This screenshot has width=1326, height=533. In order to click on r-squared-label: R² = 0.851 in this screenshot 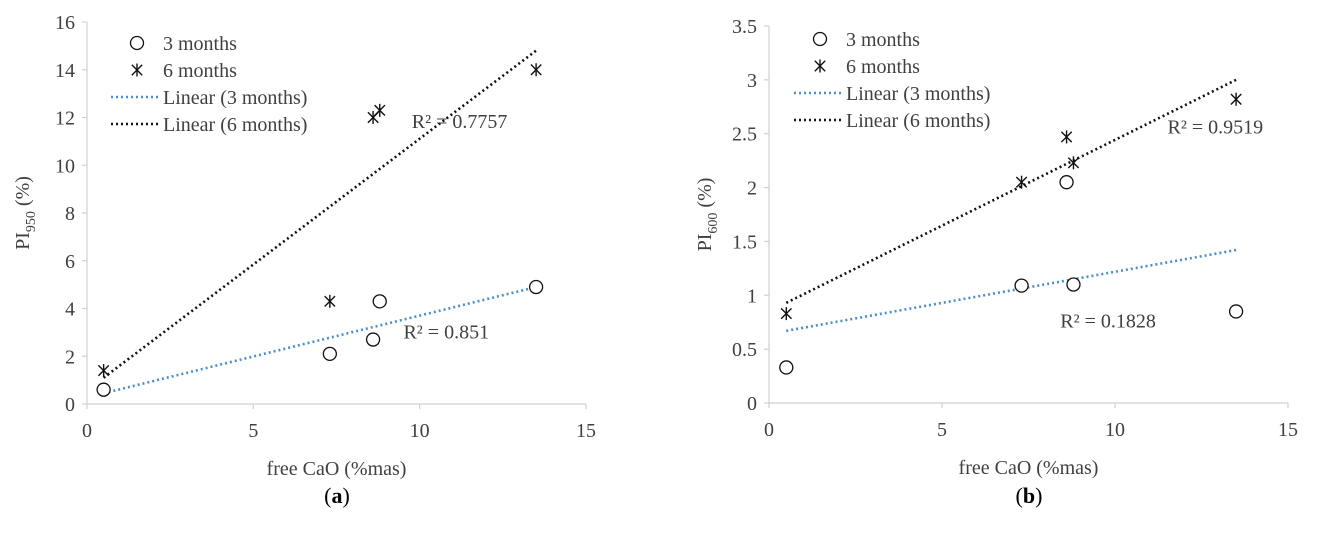, I will do `click(446, 332)`.